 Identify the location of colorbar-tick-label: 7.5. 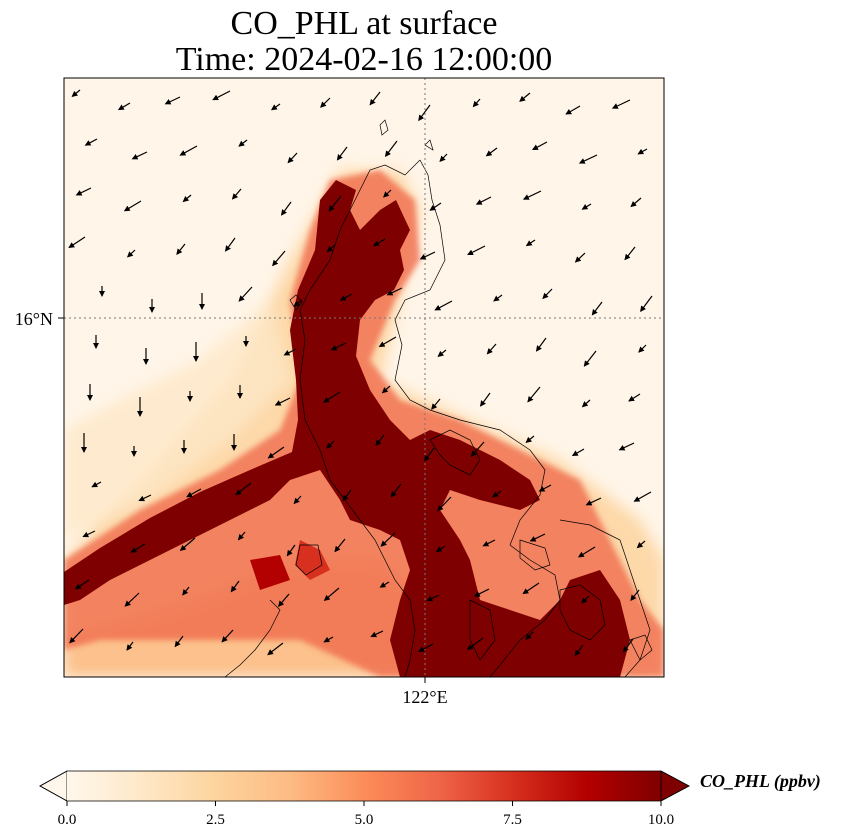
(512, 820).